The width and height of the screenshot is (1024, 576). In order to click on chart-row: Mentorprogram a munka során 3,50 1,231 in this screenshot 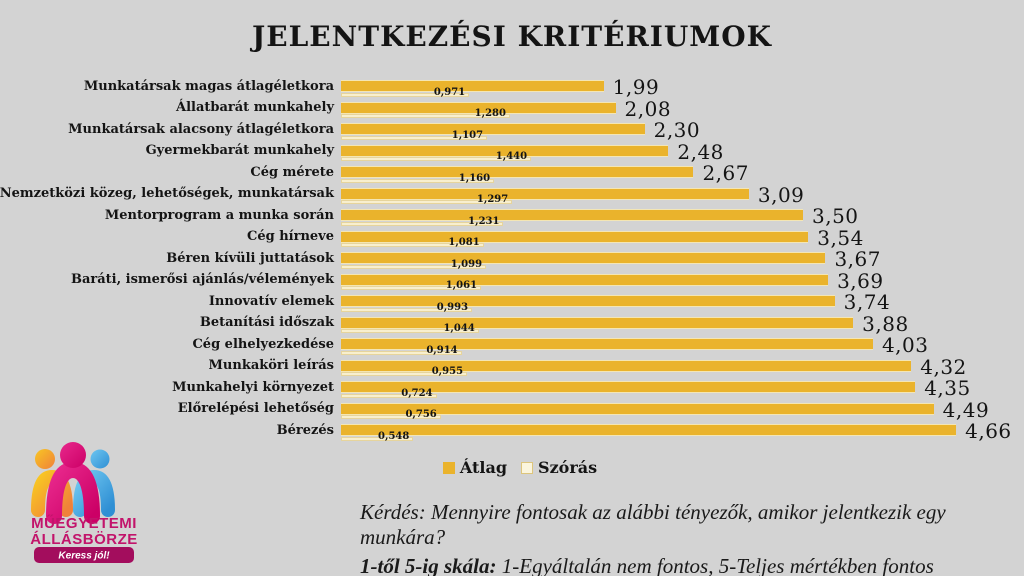, I will do `click(512, 216)`.